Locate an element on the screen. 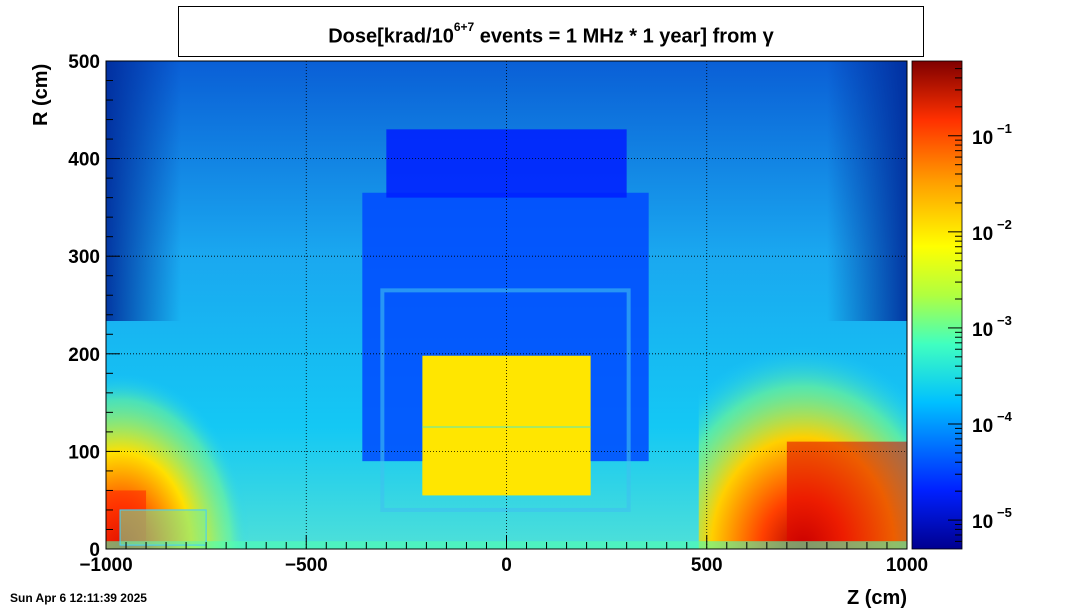 This screenshot has height=610, width=1068. title-suffix: events = 1 MHz * 1 year] from γ is located at coordinates (624, 36).